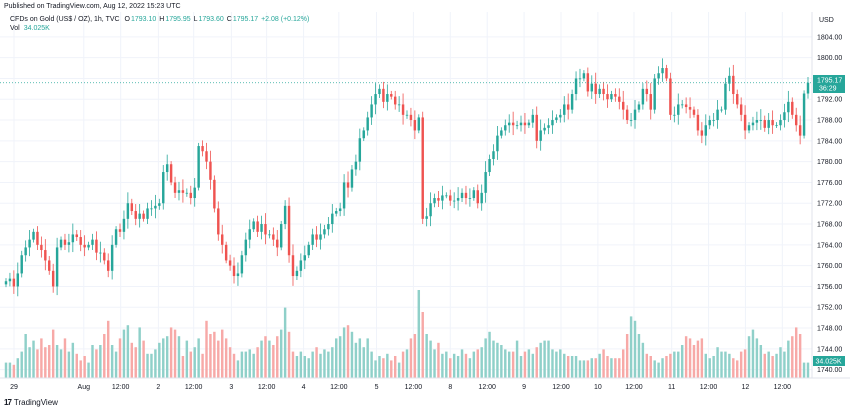  I want to click on price-tick-label: 1776.00, so click(829, 183).